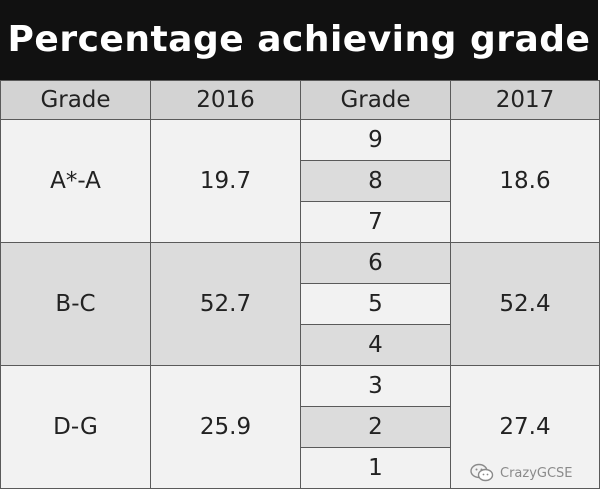  What do you see at coordinates (525, 100) in the screenshot?
I see `header-year-2017: 2017` at bounding box center [525, 100].